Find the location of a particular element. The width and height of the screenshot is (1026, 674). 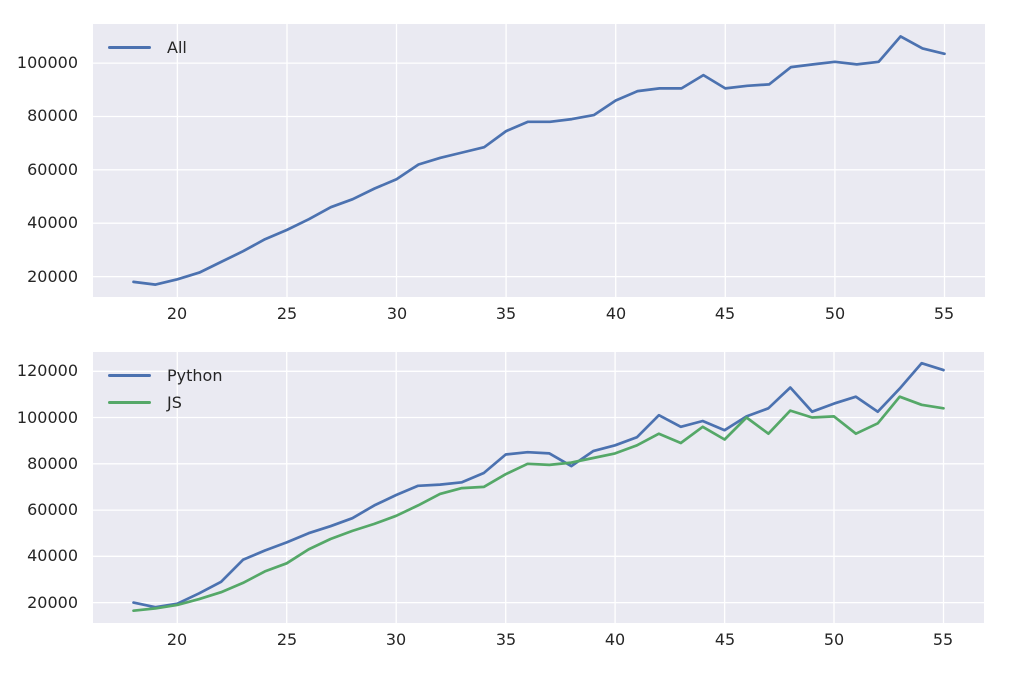

legend-entry-python: Python is located at coordinates (165, 375).